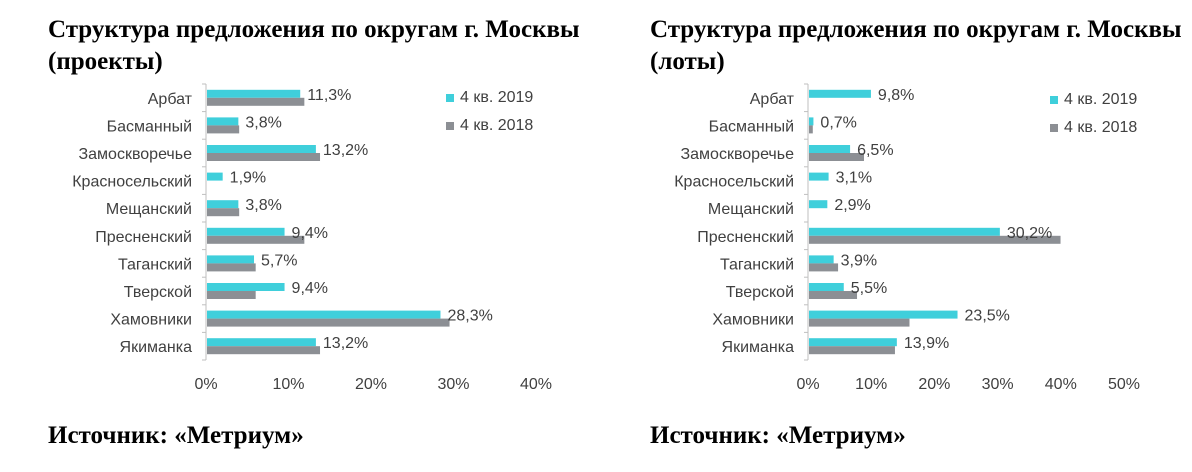 The width and height of the screenshot is (1192, 472). I want to click on data-label: 2,9%, so click(852, 205).